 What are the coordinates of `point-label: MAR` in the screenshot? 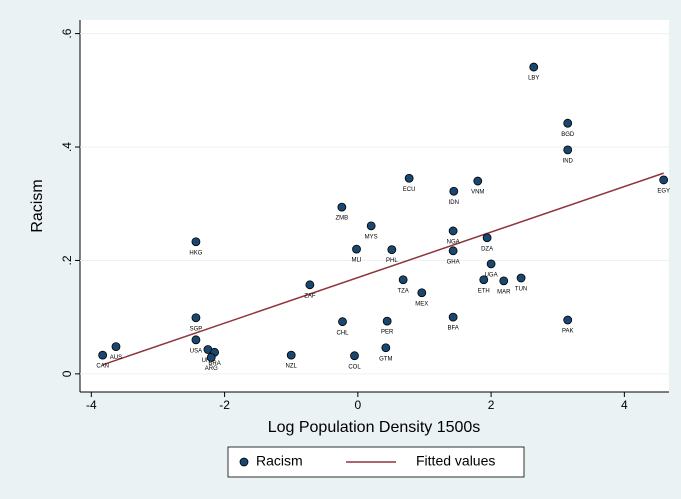 It's located at (504, 292).